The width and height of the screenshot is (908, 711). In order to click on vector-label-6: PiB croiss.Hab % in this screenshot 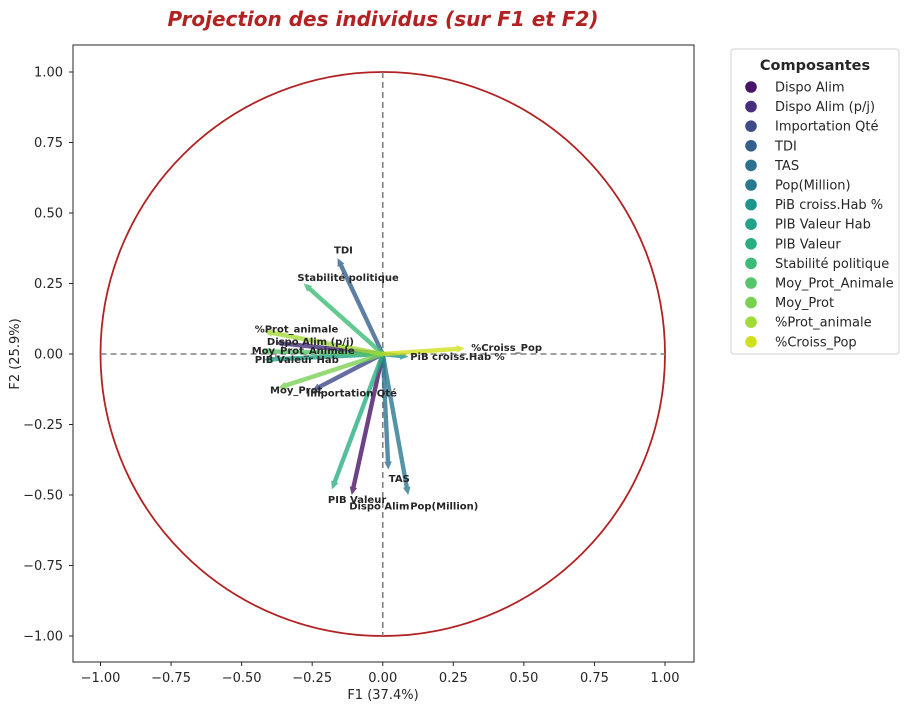, I will do `click(457, 357)`.